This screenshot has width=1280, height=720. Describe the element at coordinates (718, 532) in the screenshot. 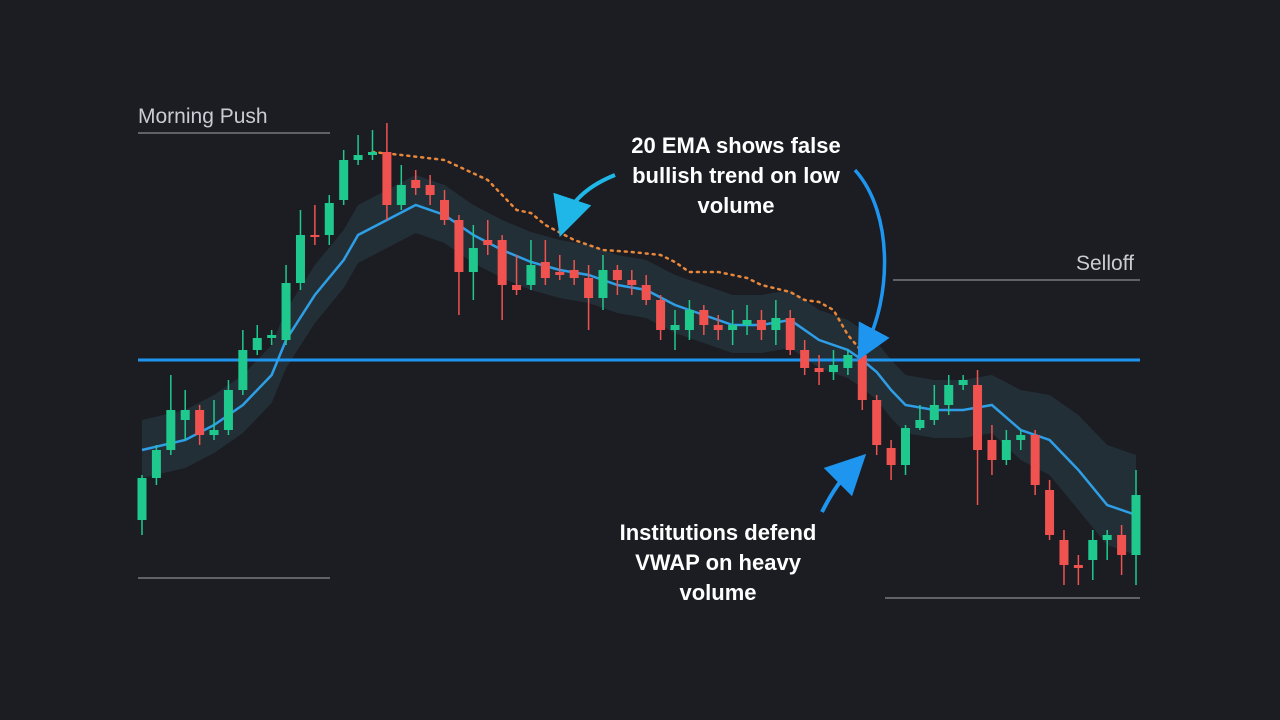

I see `annotation-text: Institutions defend` at that location.